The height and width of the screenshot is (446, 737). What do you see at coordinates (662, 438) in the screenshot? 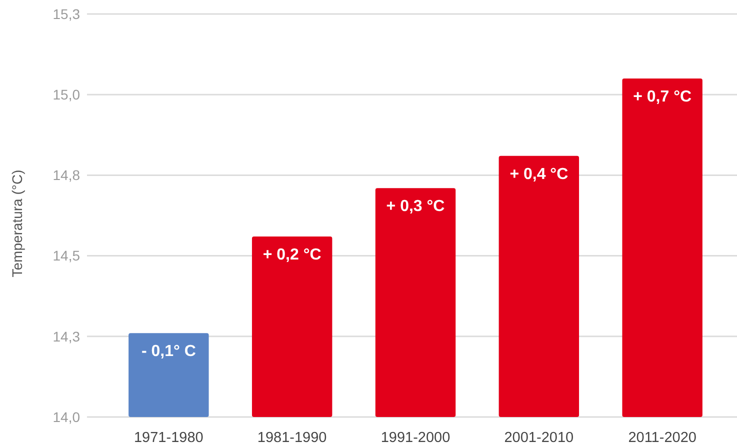
I see `x-tick-label: 2011-2020` at bounding box center [662, 438].